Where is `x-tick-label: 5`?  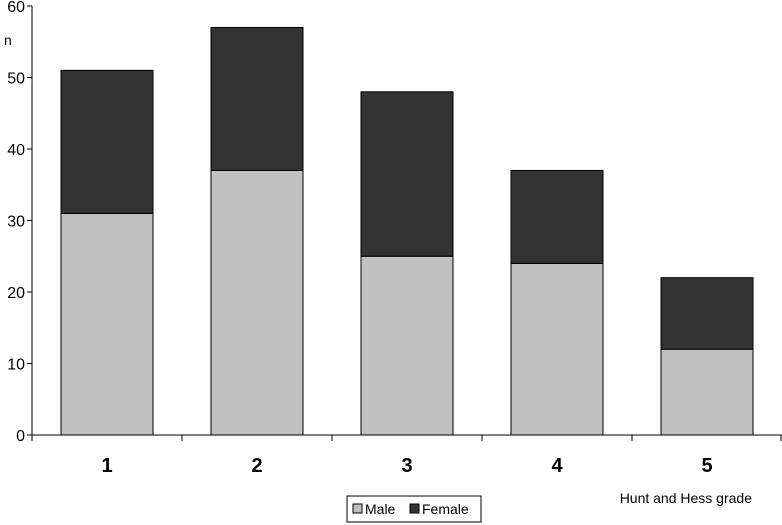 x-tick-label: 5 is located at coordinates (706, 466).